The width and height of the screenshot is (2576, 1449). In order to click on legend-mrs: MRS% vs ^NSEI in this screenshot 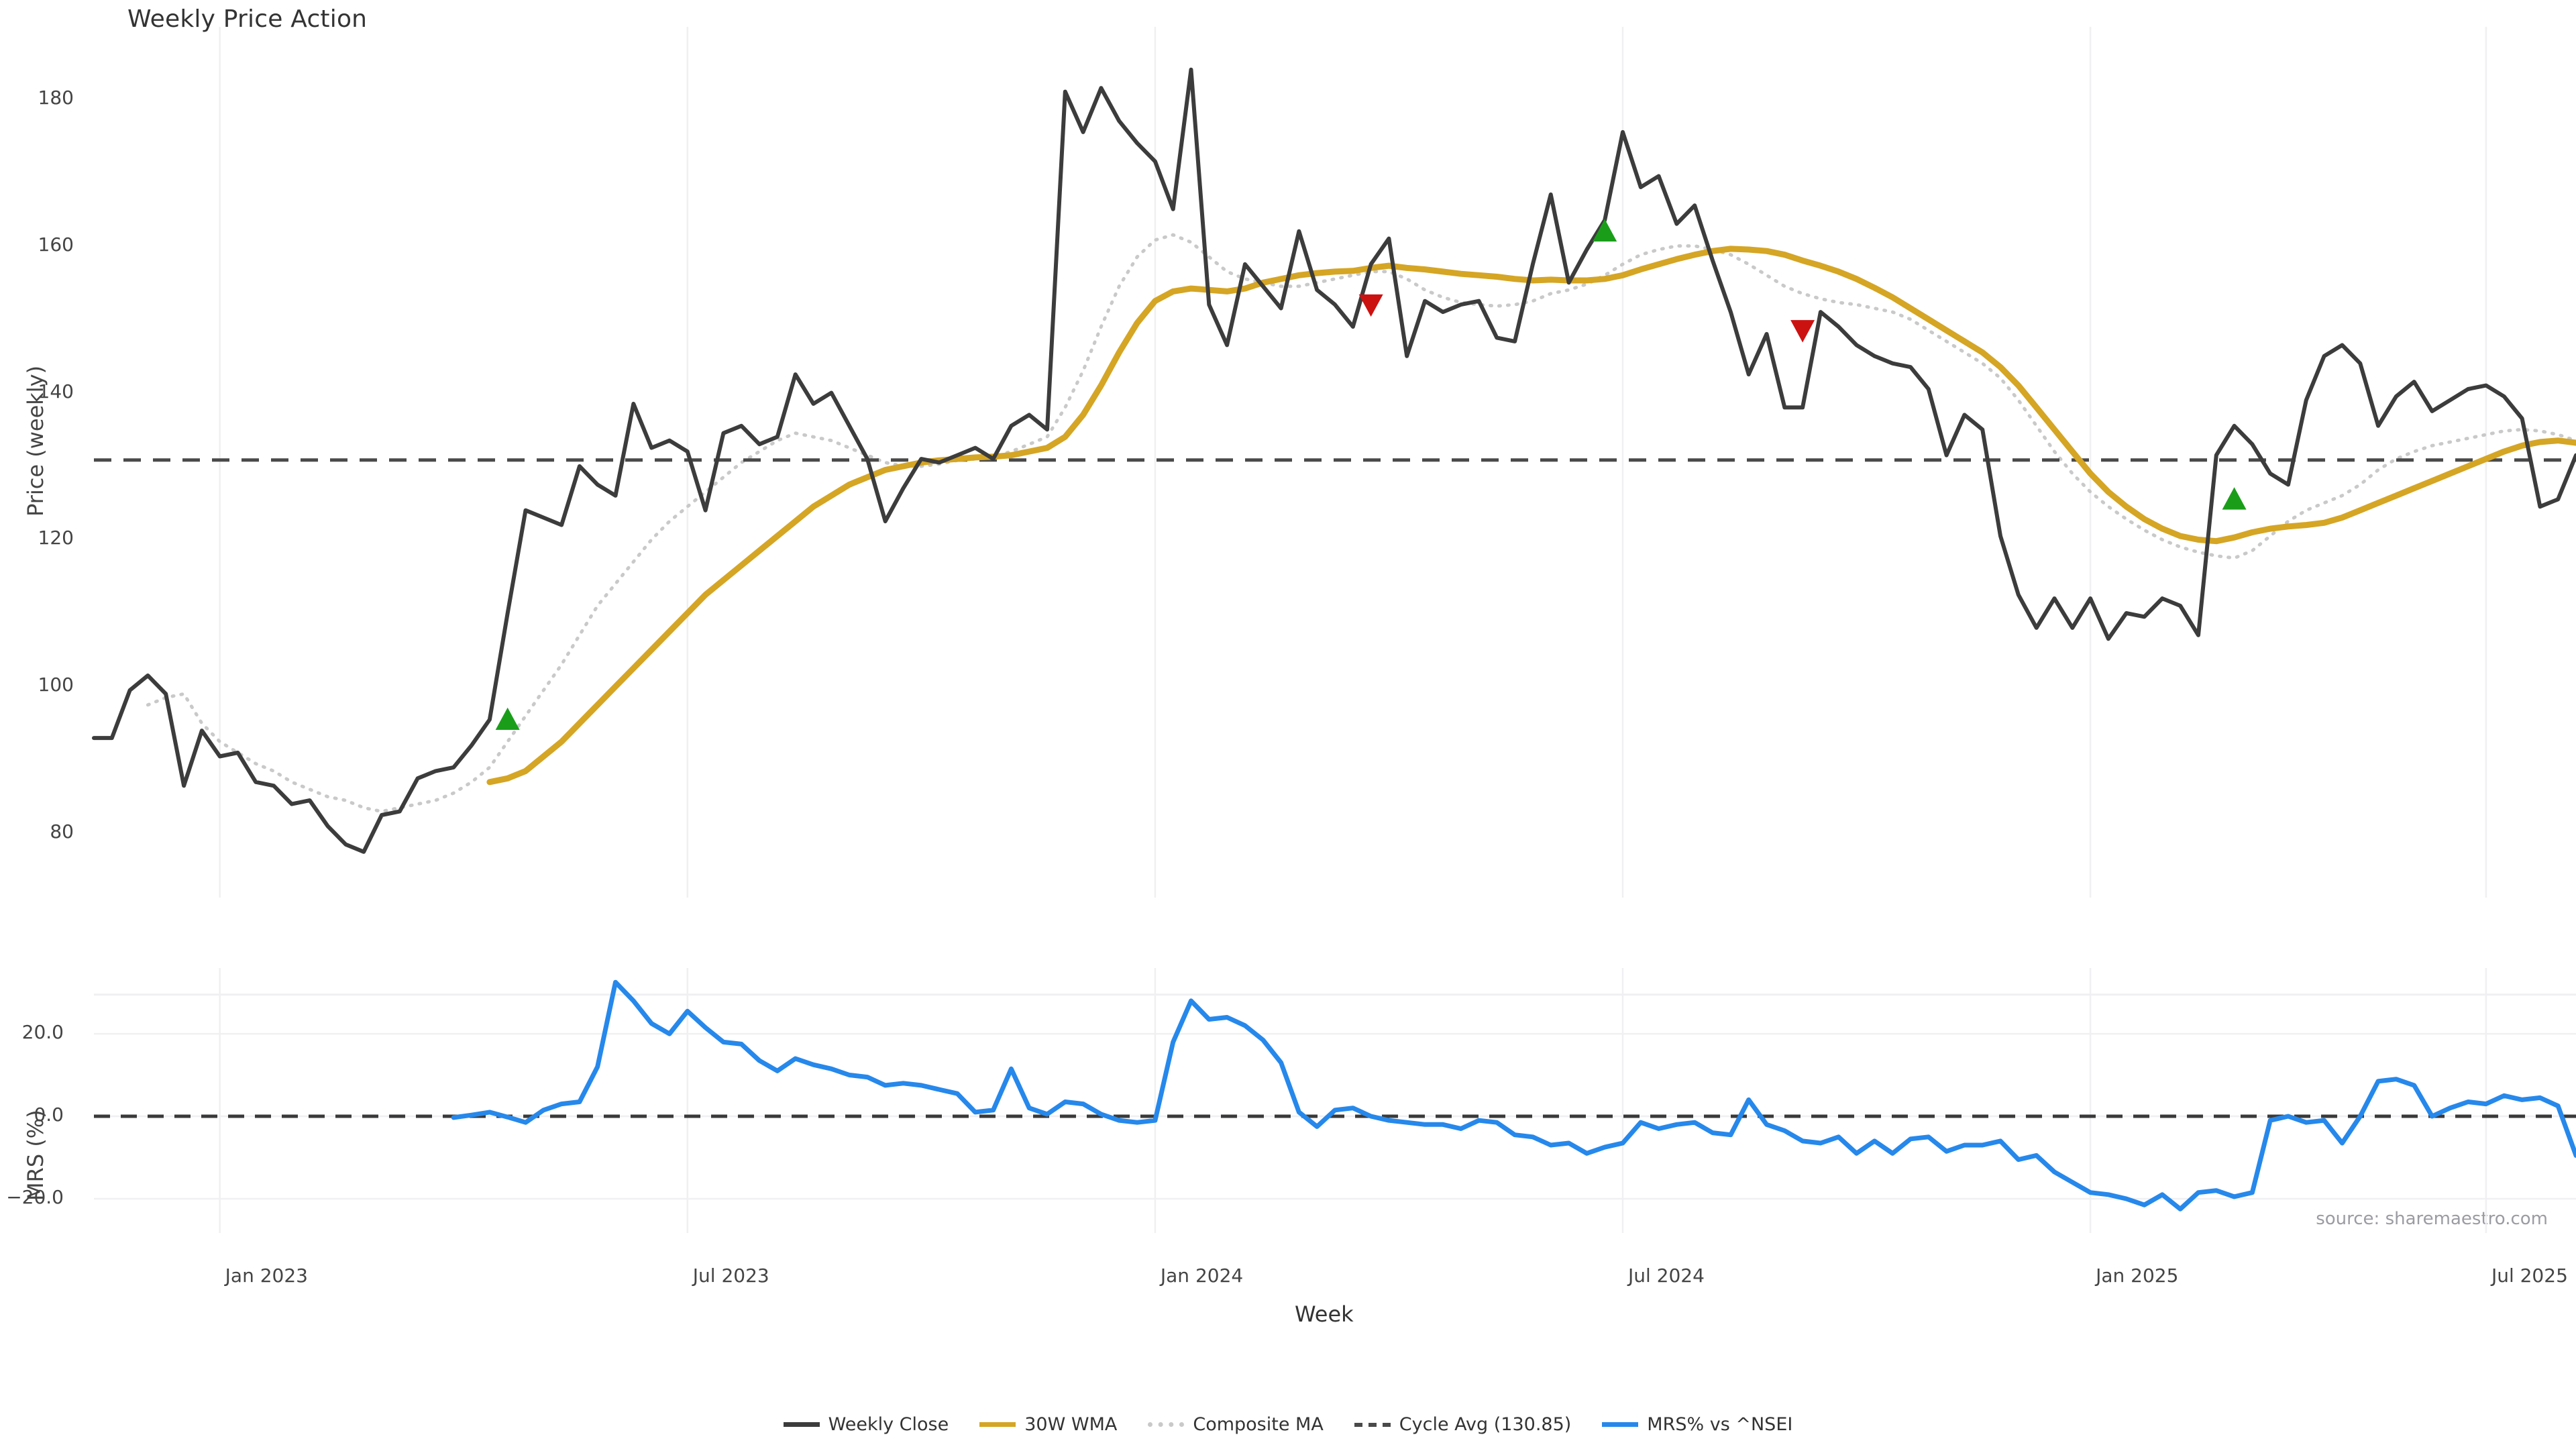, I will do `click(1697, 1424)`.